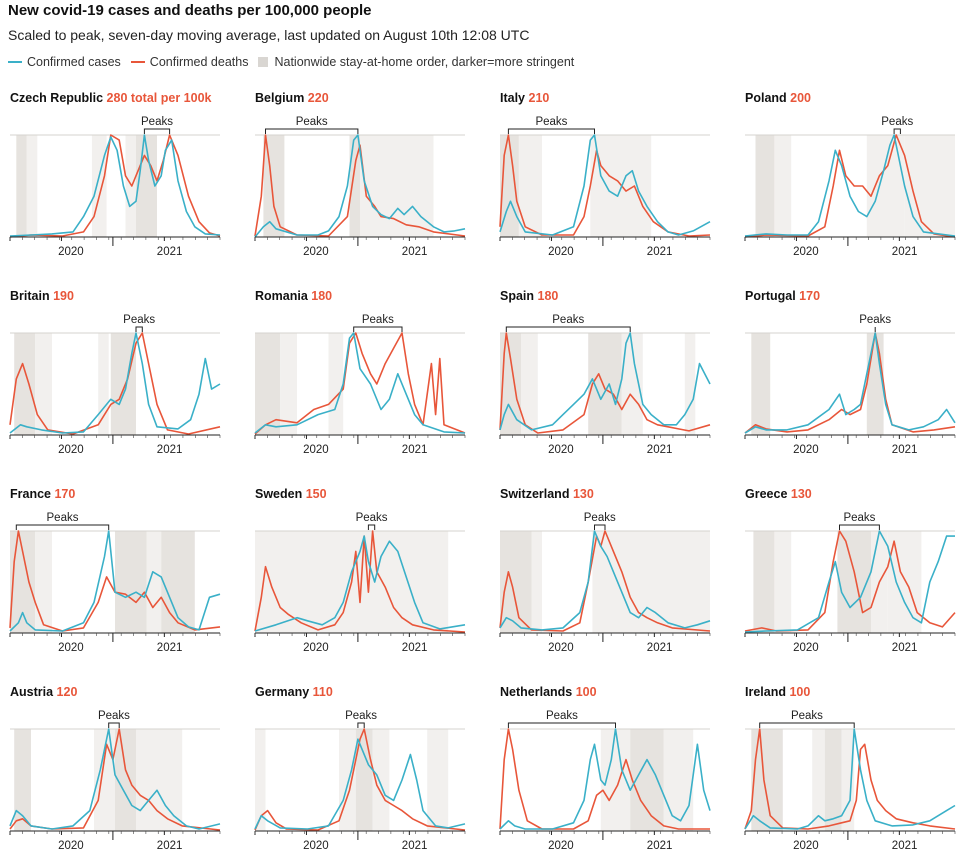  I want to click on panel-total: 180, so click(548, 296).